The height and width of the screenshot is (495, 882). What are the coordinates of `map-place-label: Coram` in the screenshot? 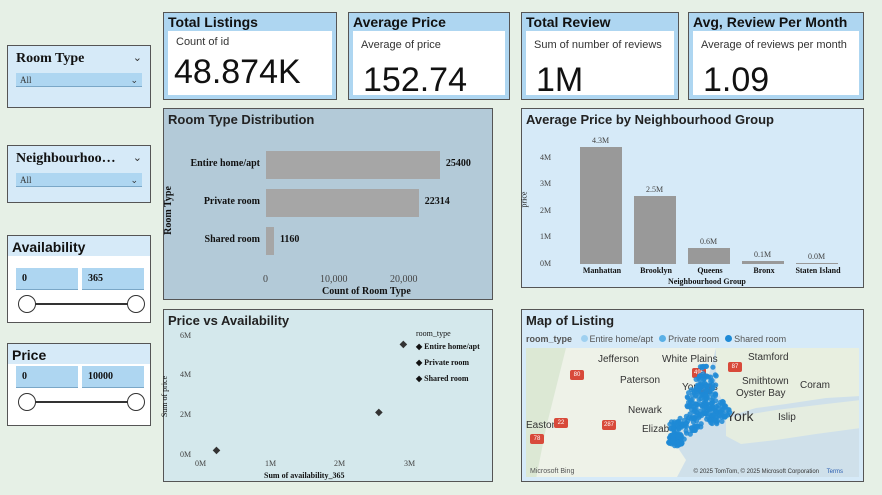 It's located at (815, 385).